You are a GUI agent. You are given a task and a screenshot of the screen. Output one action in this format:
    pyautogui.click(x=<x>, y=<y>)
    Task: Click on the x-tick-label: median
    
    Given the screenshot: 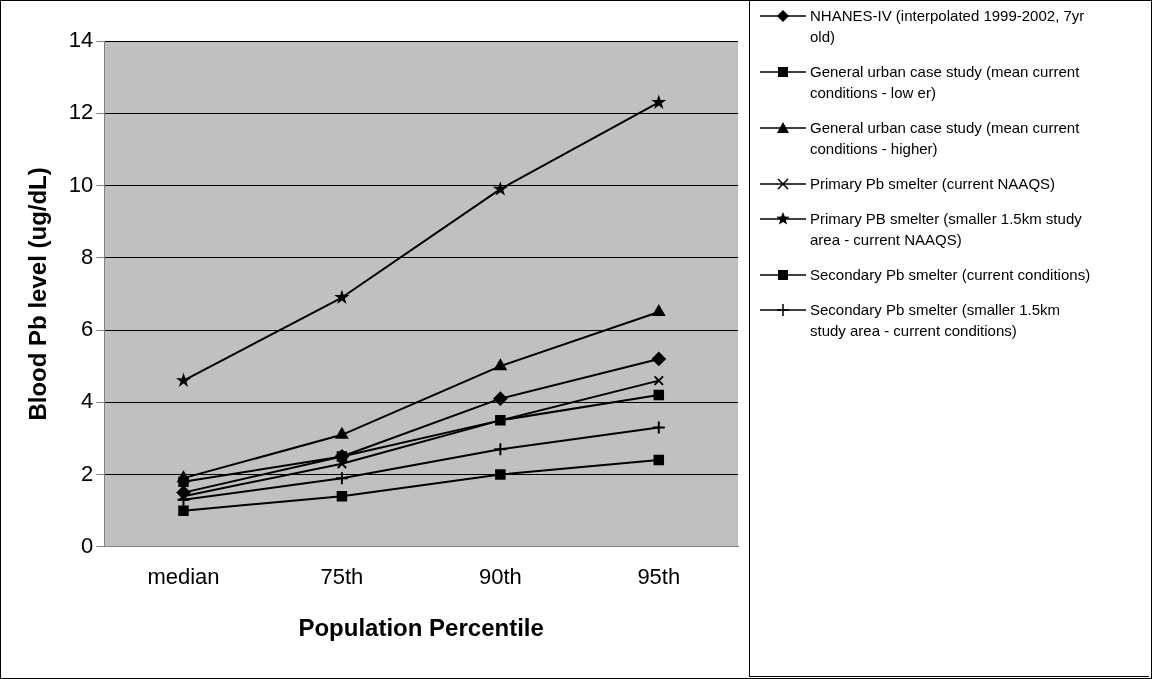 What is the action you would take?
    pyautogui.click(x=183, y=577)
    